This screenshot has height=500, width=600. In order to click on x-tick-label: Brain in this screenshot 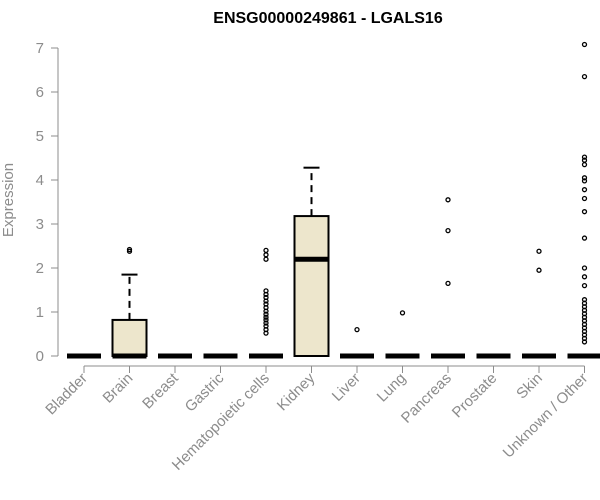, I will do `click(118, 388)`.